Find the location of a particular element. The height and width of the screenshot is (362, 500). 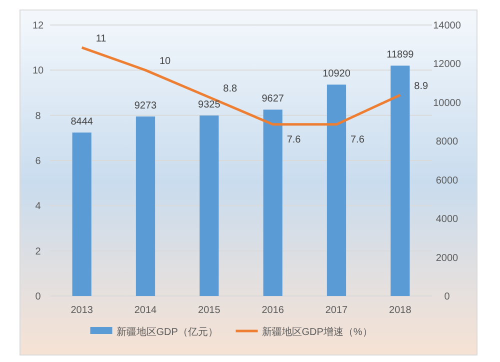

y-tick-label: 2 is located at coordinates (38, 252).